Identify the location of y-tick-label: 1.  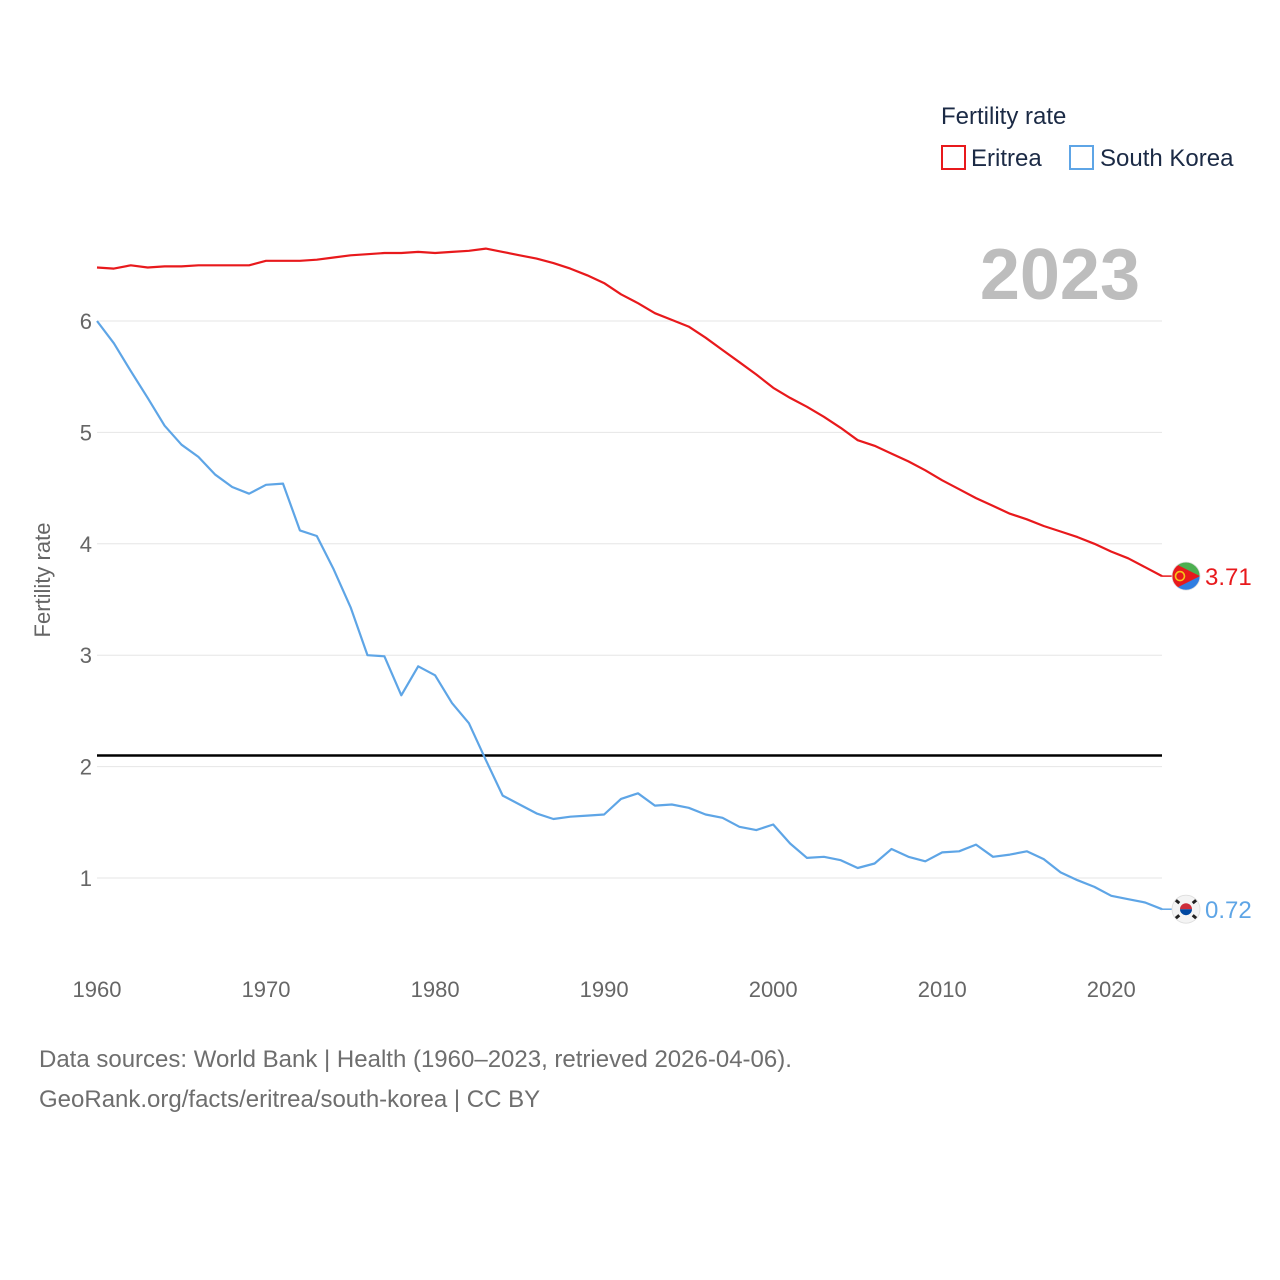
(86, 878).